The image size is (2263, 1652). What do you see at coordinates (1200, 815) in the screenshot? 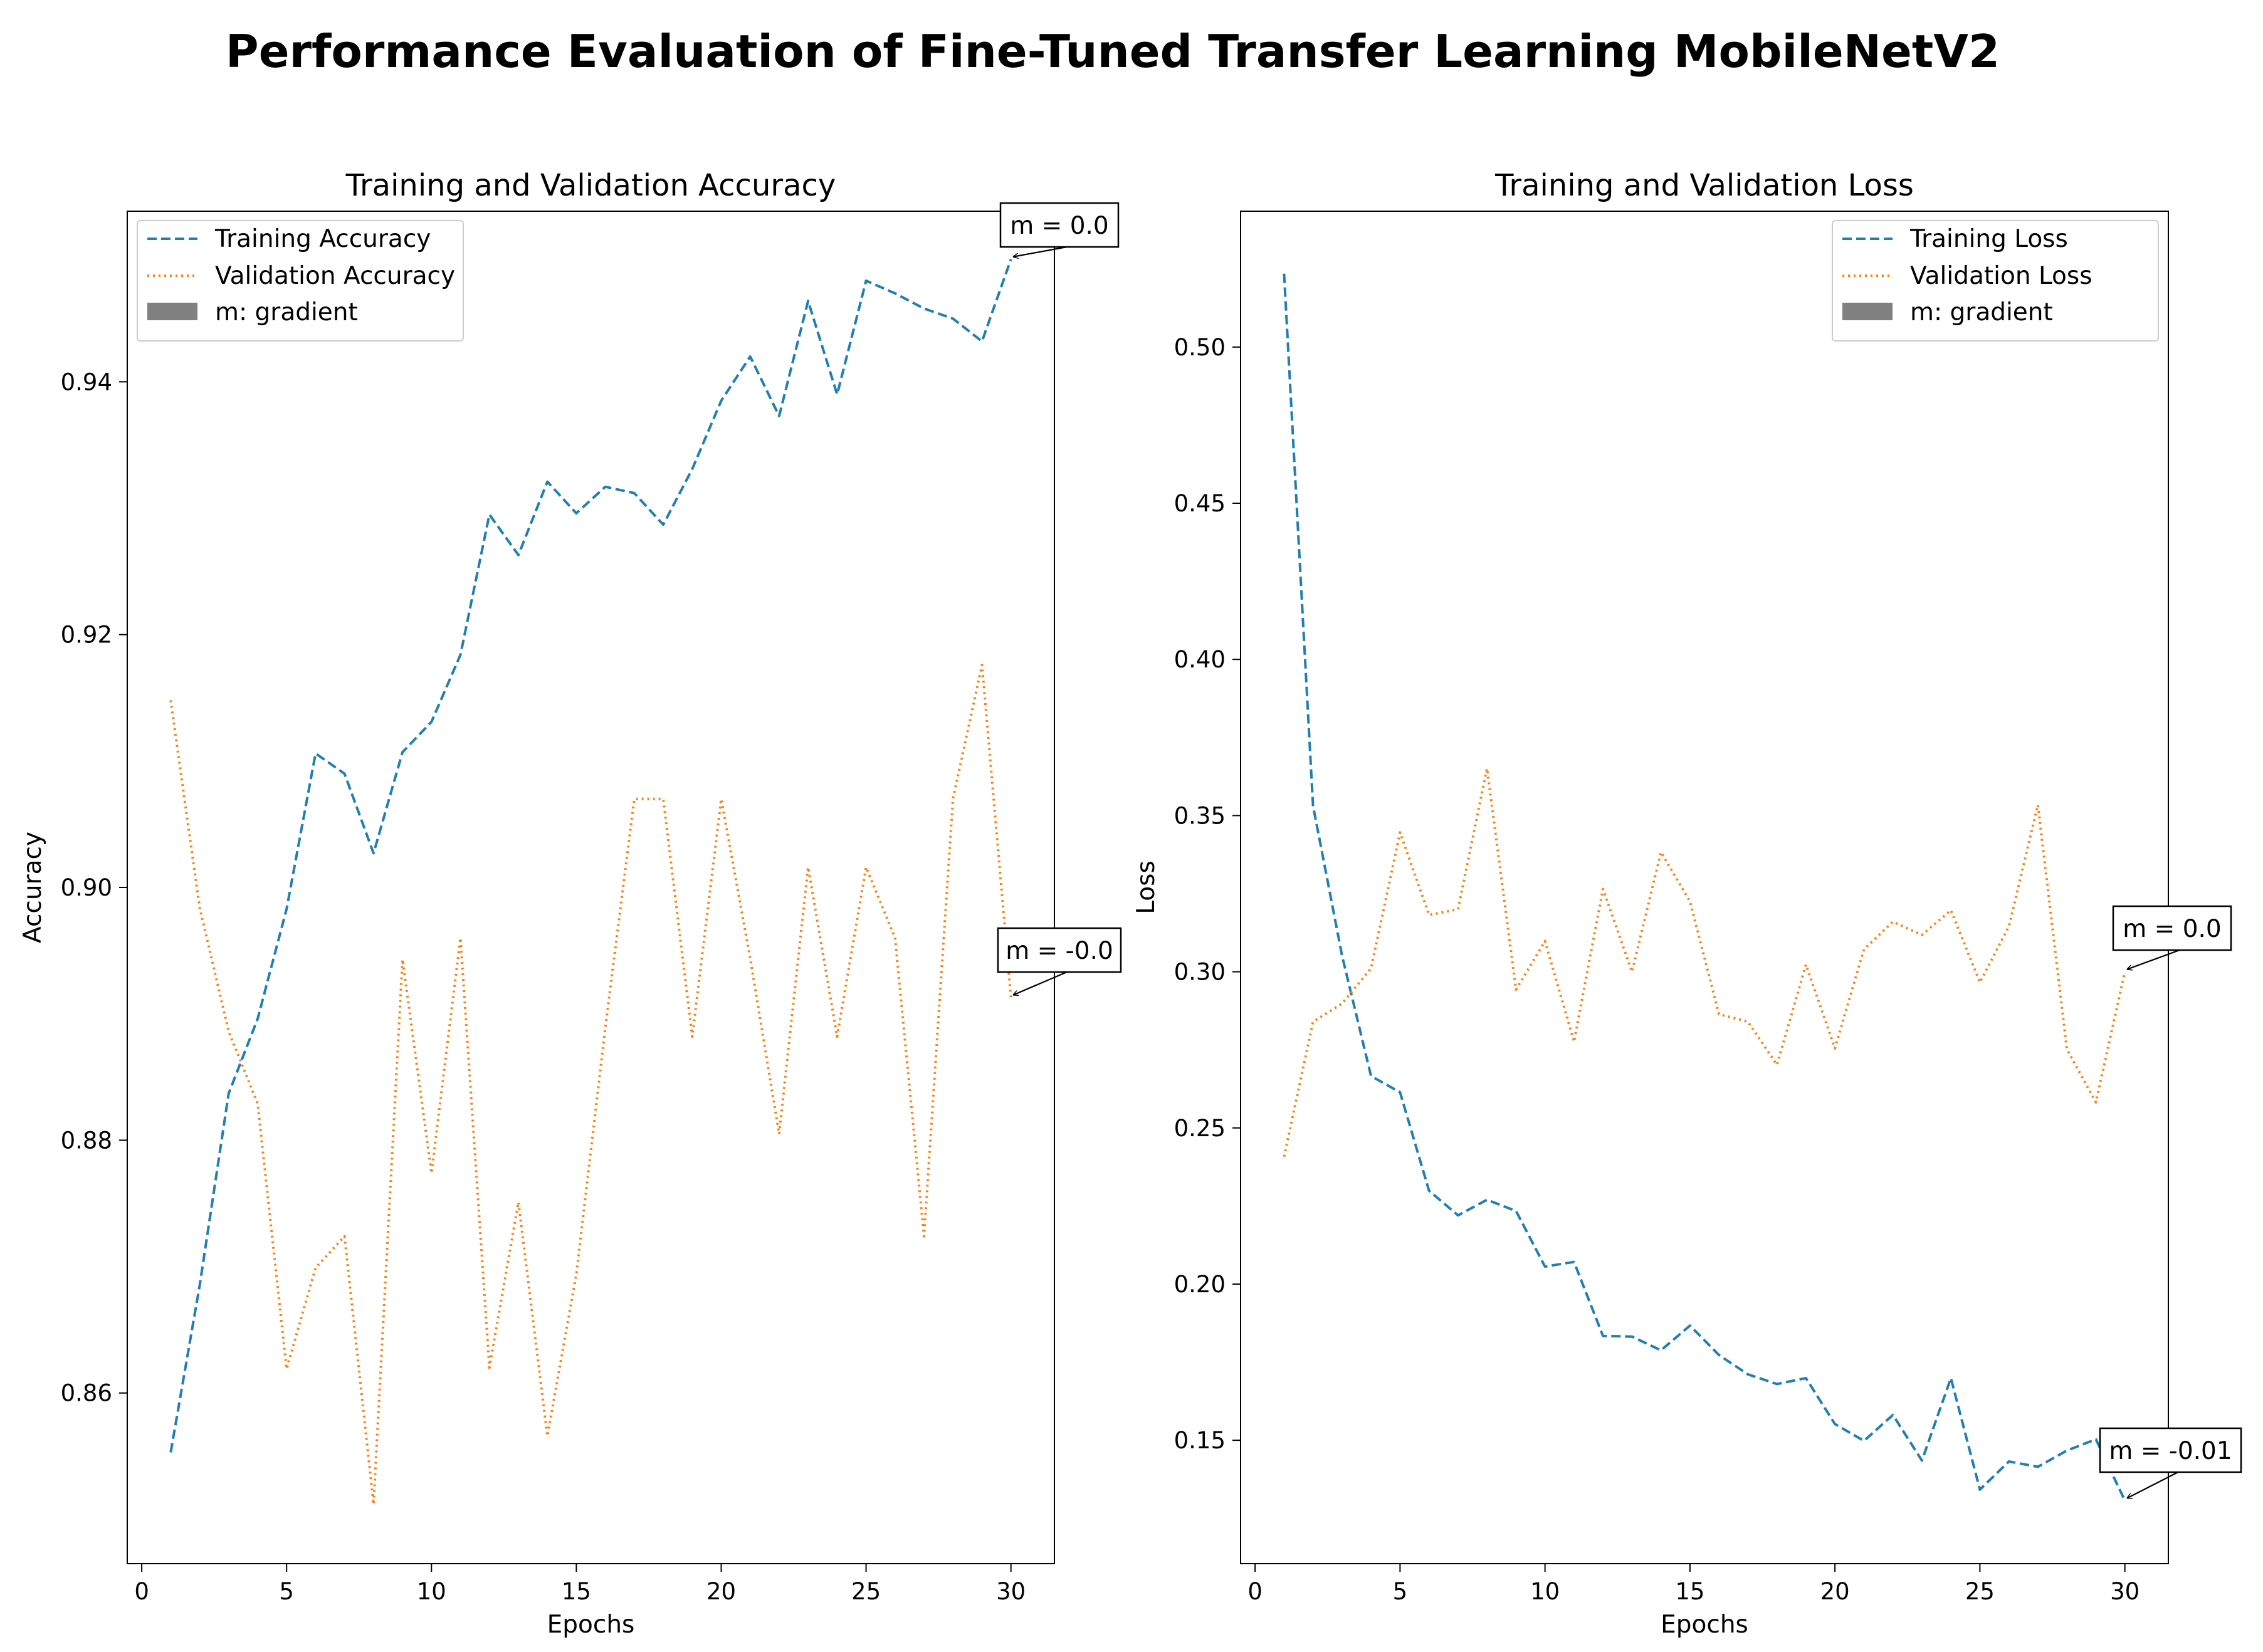
I see `y-tick-label: 0.35` at bounding box center [1200, 815].